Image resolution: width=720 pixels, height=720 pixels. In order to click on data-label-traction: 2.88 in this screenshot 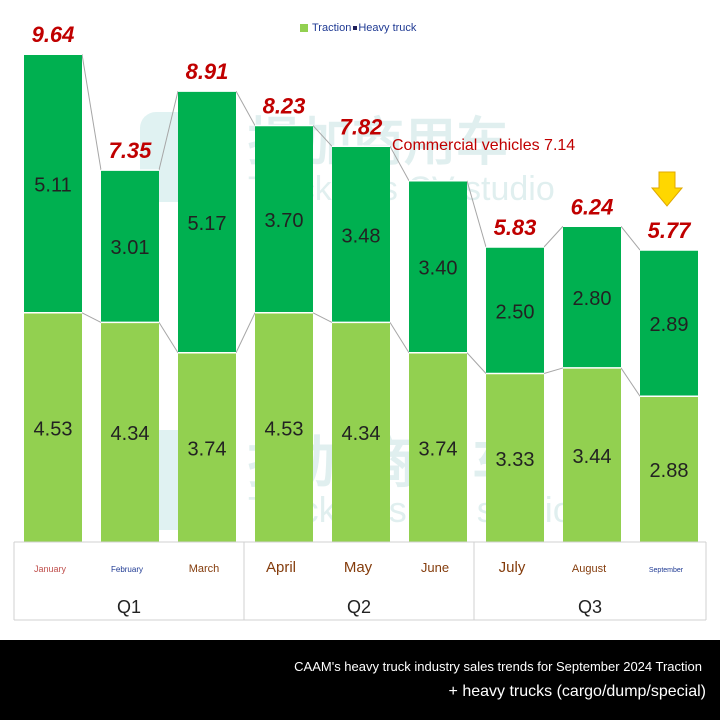, I will do `click(669, 471)`.